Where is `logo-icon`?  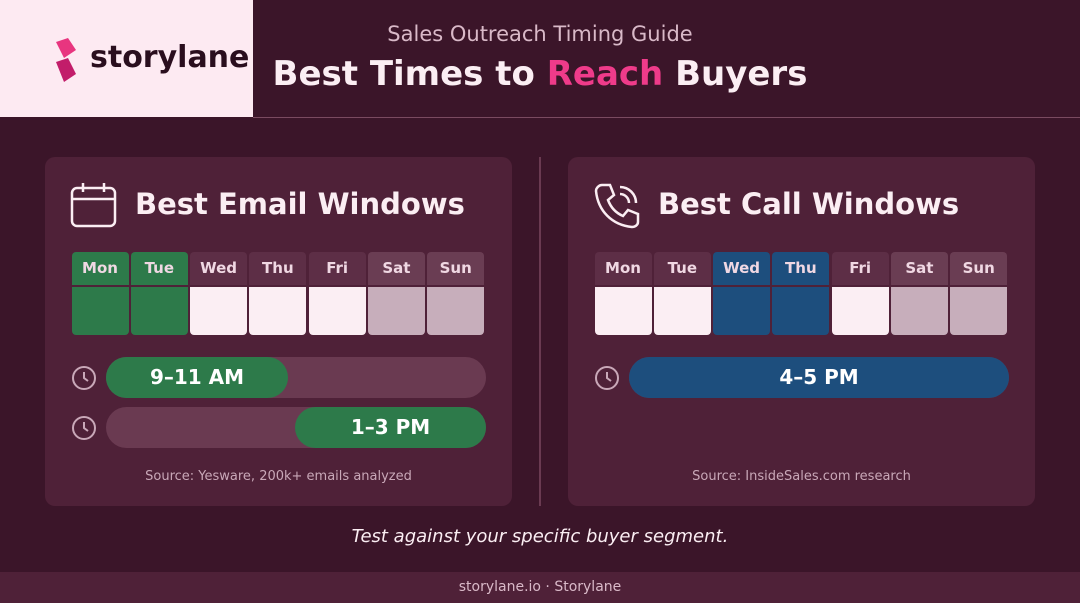 logo-icon is located at coordinates (66, 60).